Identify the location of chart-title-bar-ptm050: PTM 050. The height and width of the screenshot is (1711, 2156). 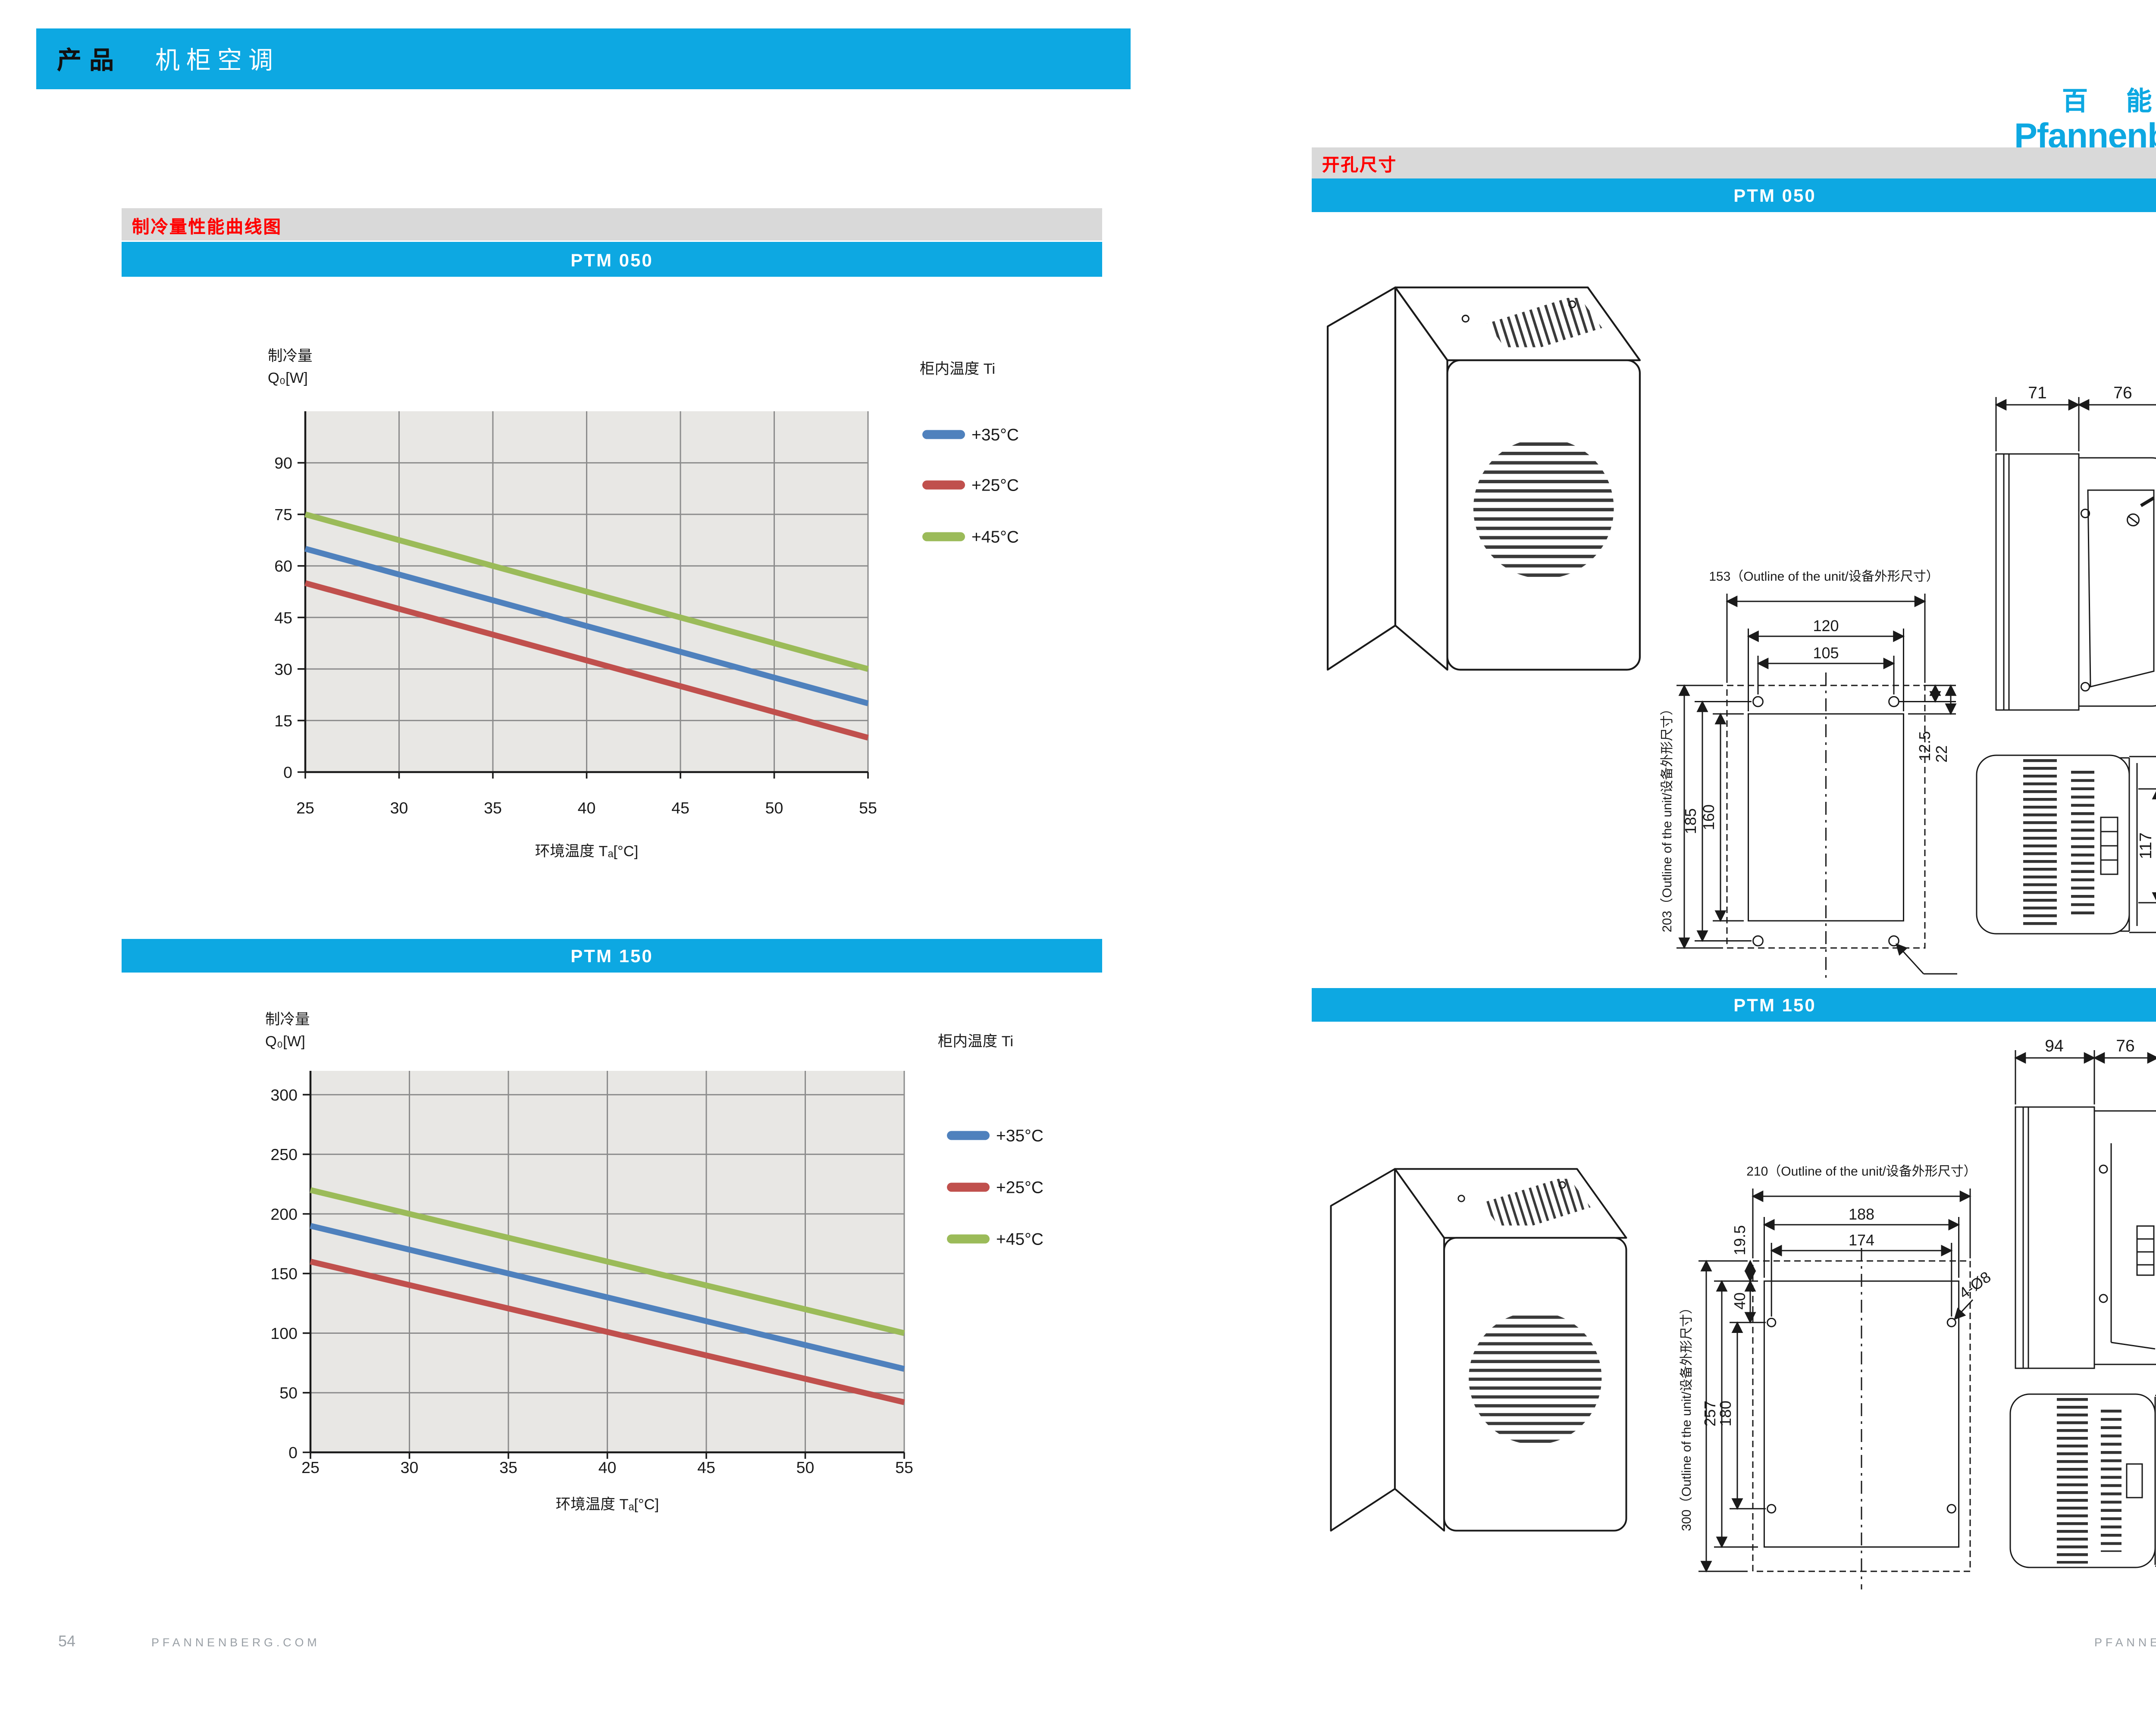
(612, 259).